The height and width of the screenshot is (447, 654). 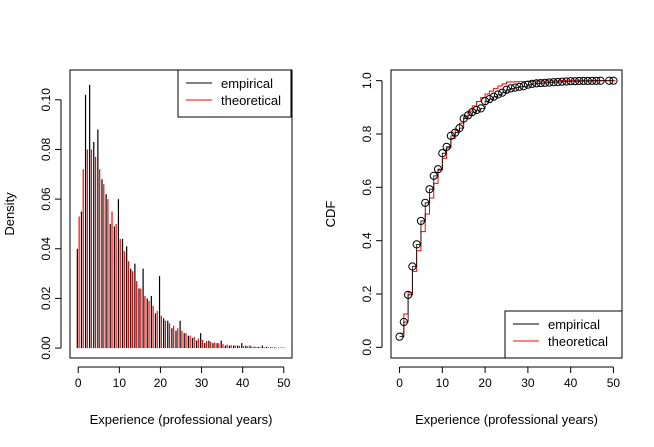 What do you see at coordinates (284, 383) in the screenshot?
I see `density-x-tick-label: 50` at bounding box center [284, 383].